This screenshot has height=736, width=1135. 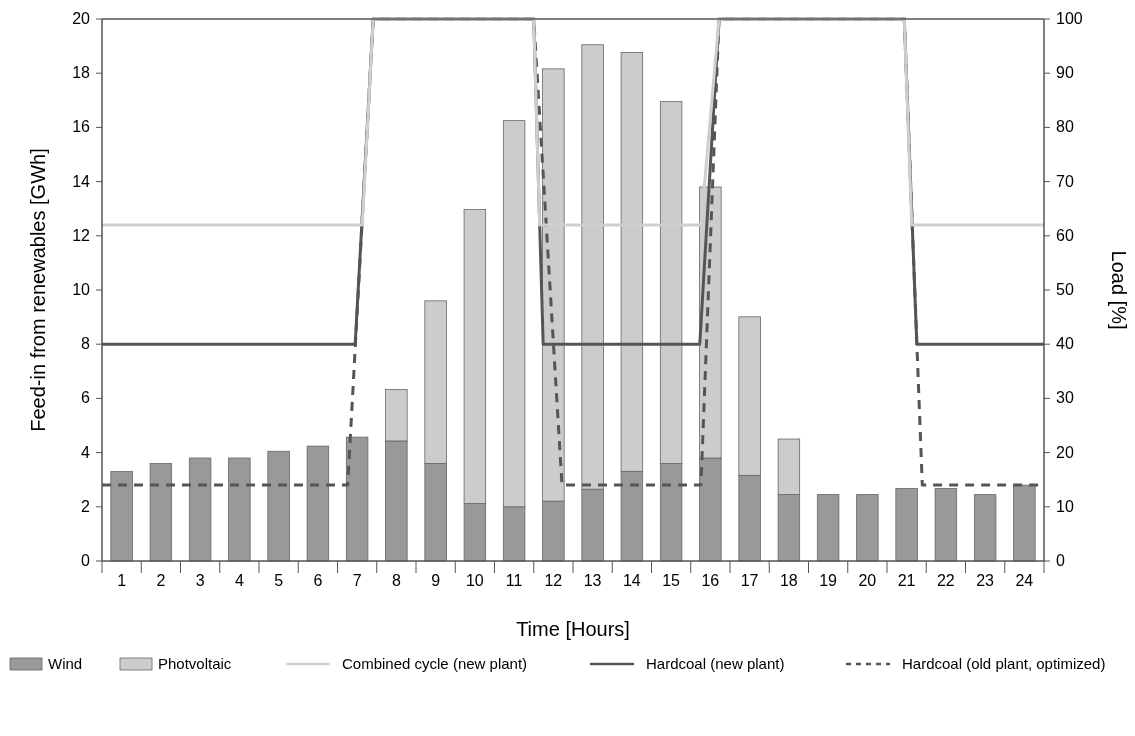 I want to click on y2-tick-label: 90, so click(x=1065, y=73).